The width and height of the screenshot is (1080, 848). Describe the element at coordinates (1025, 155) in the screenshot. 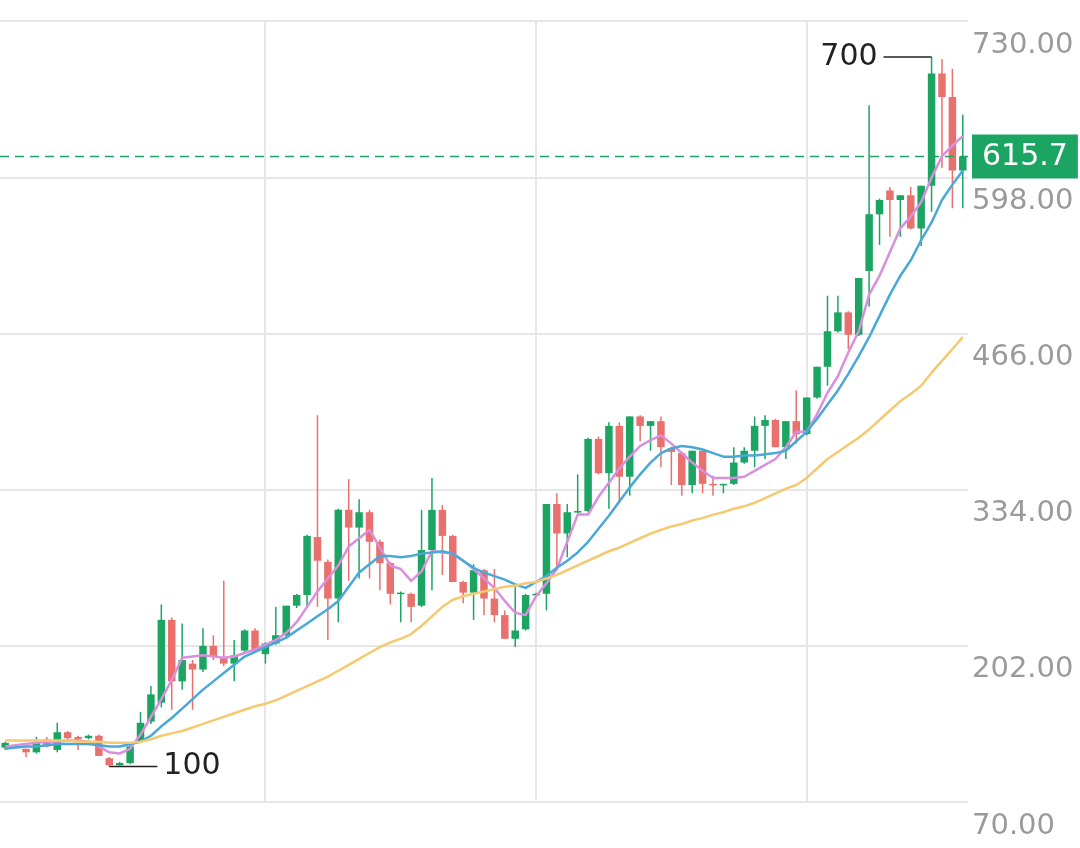

I see `ref-line-label: 615.7` at that location.